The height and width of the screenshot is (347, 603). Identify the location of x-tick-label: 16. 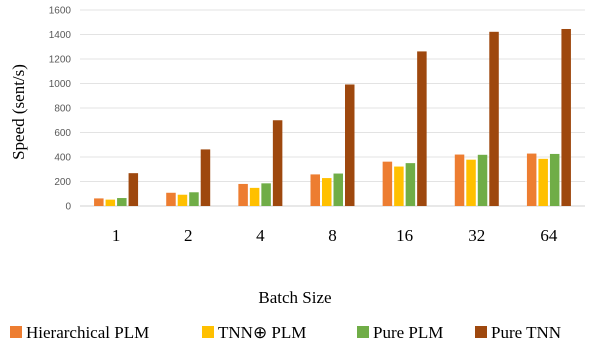
(404, 235).